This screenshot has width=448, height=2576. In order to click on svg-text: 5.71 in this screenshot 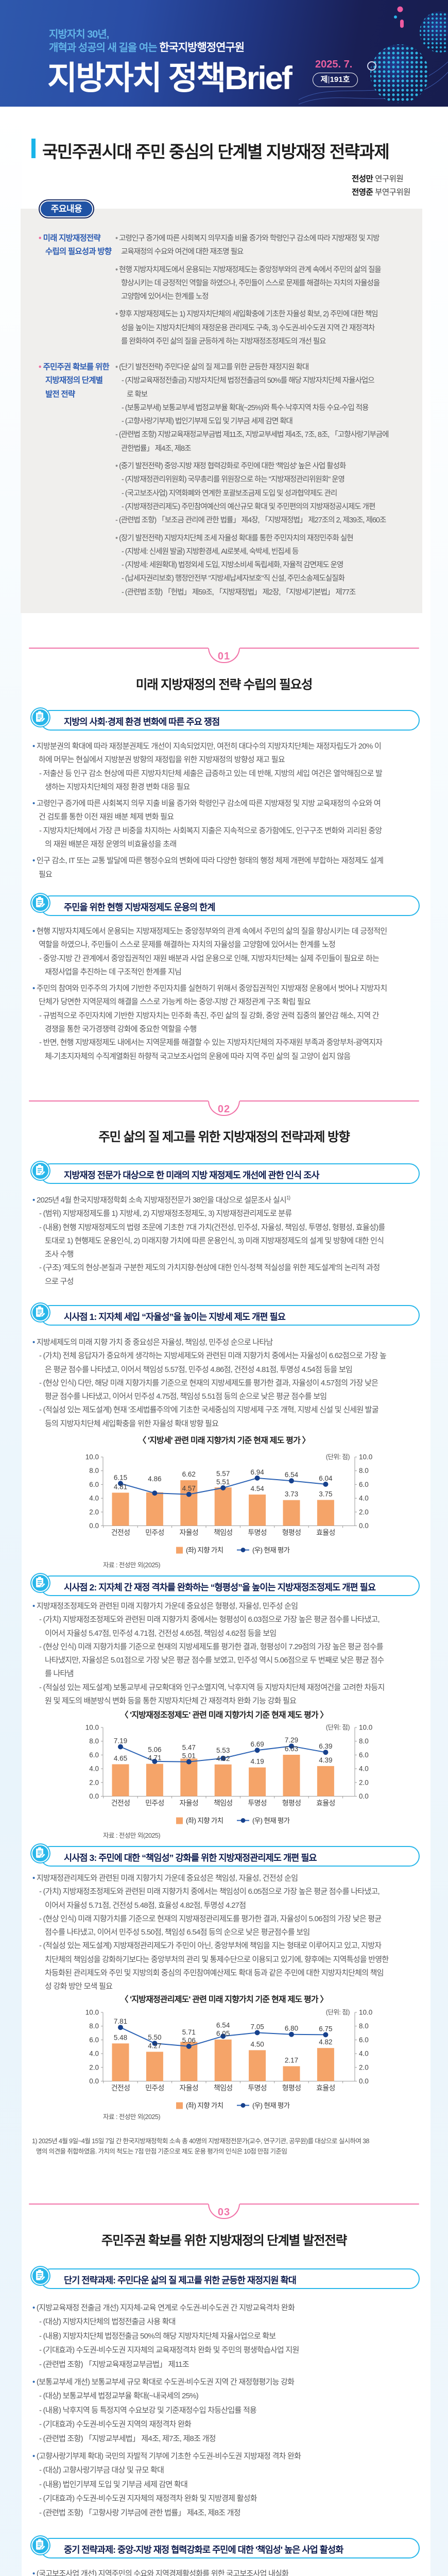, I will do `click(189, 2032)`.